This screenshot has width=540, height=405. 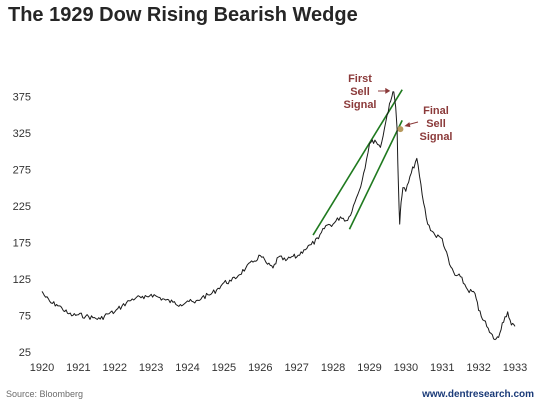 What do you see at coordinates (359, 92) in the screenshot?
I see `first-sell-signal-label: First Sell Signal` at bounding box center [359, 92].